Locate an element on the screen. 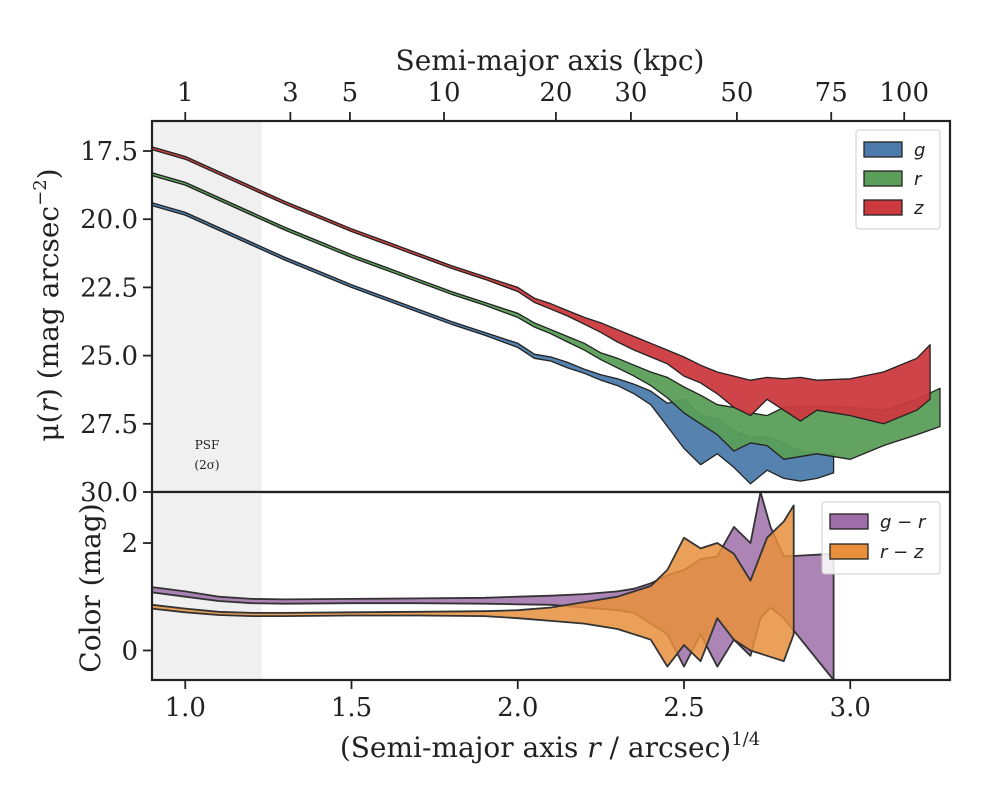  x-tick-label: 1.5 is located at coordinates (351, 708).